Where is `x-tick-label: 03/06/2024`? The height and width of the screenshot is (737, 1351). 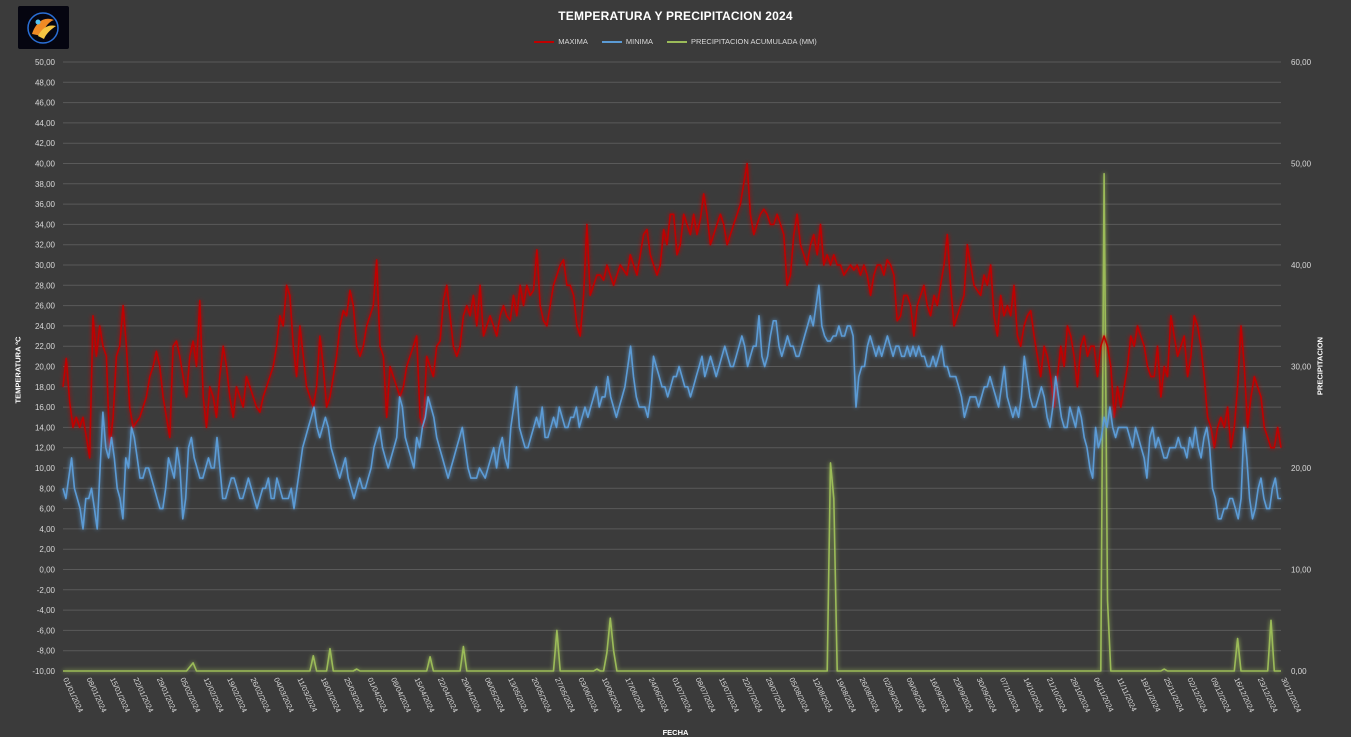 x-tick-label: 03/06/2024 is located at coordinates (588, 695).